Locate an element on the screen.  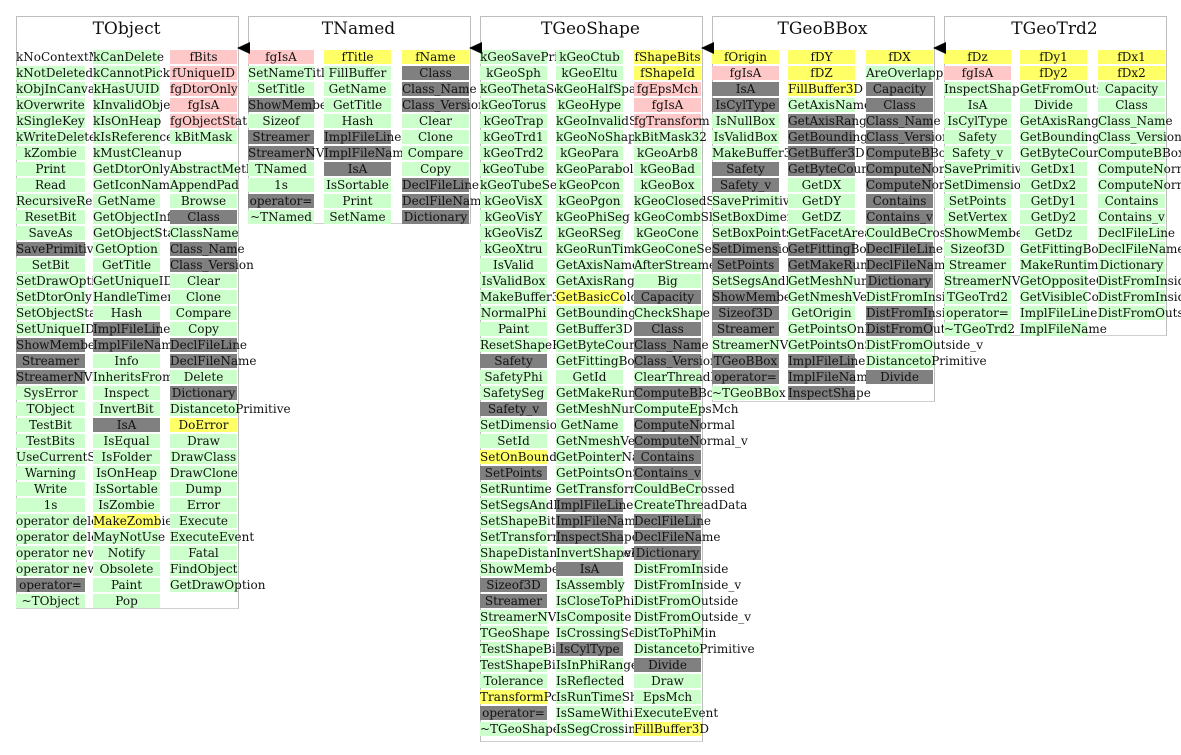
member-entry: kGeoSph is located at coordinates (513, 73).